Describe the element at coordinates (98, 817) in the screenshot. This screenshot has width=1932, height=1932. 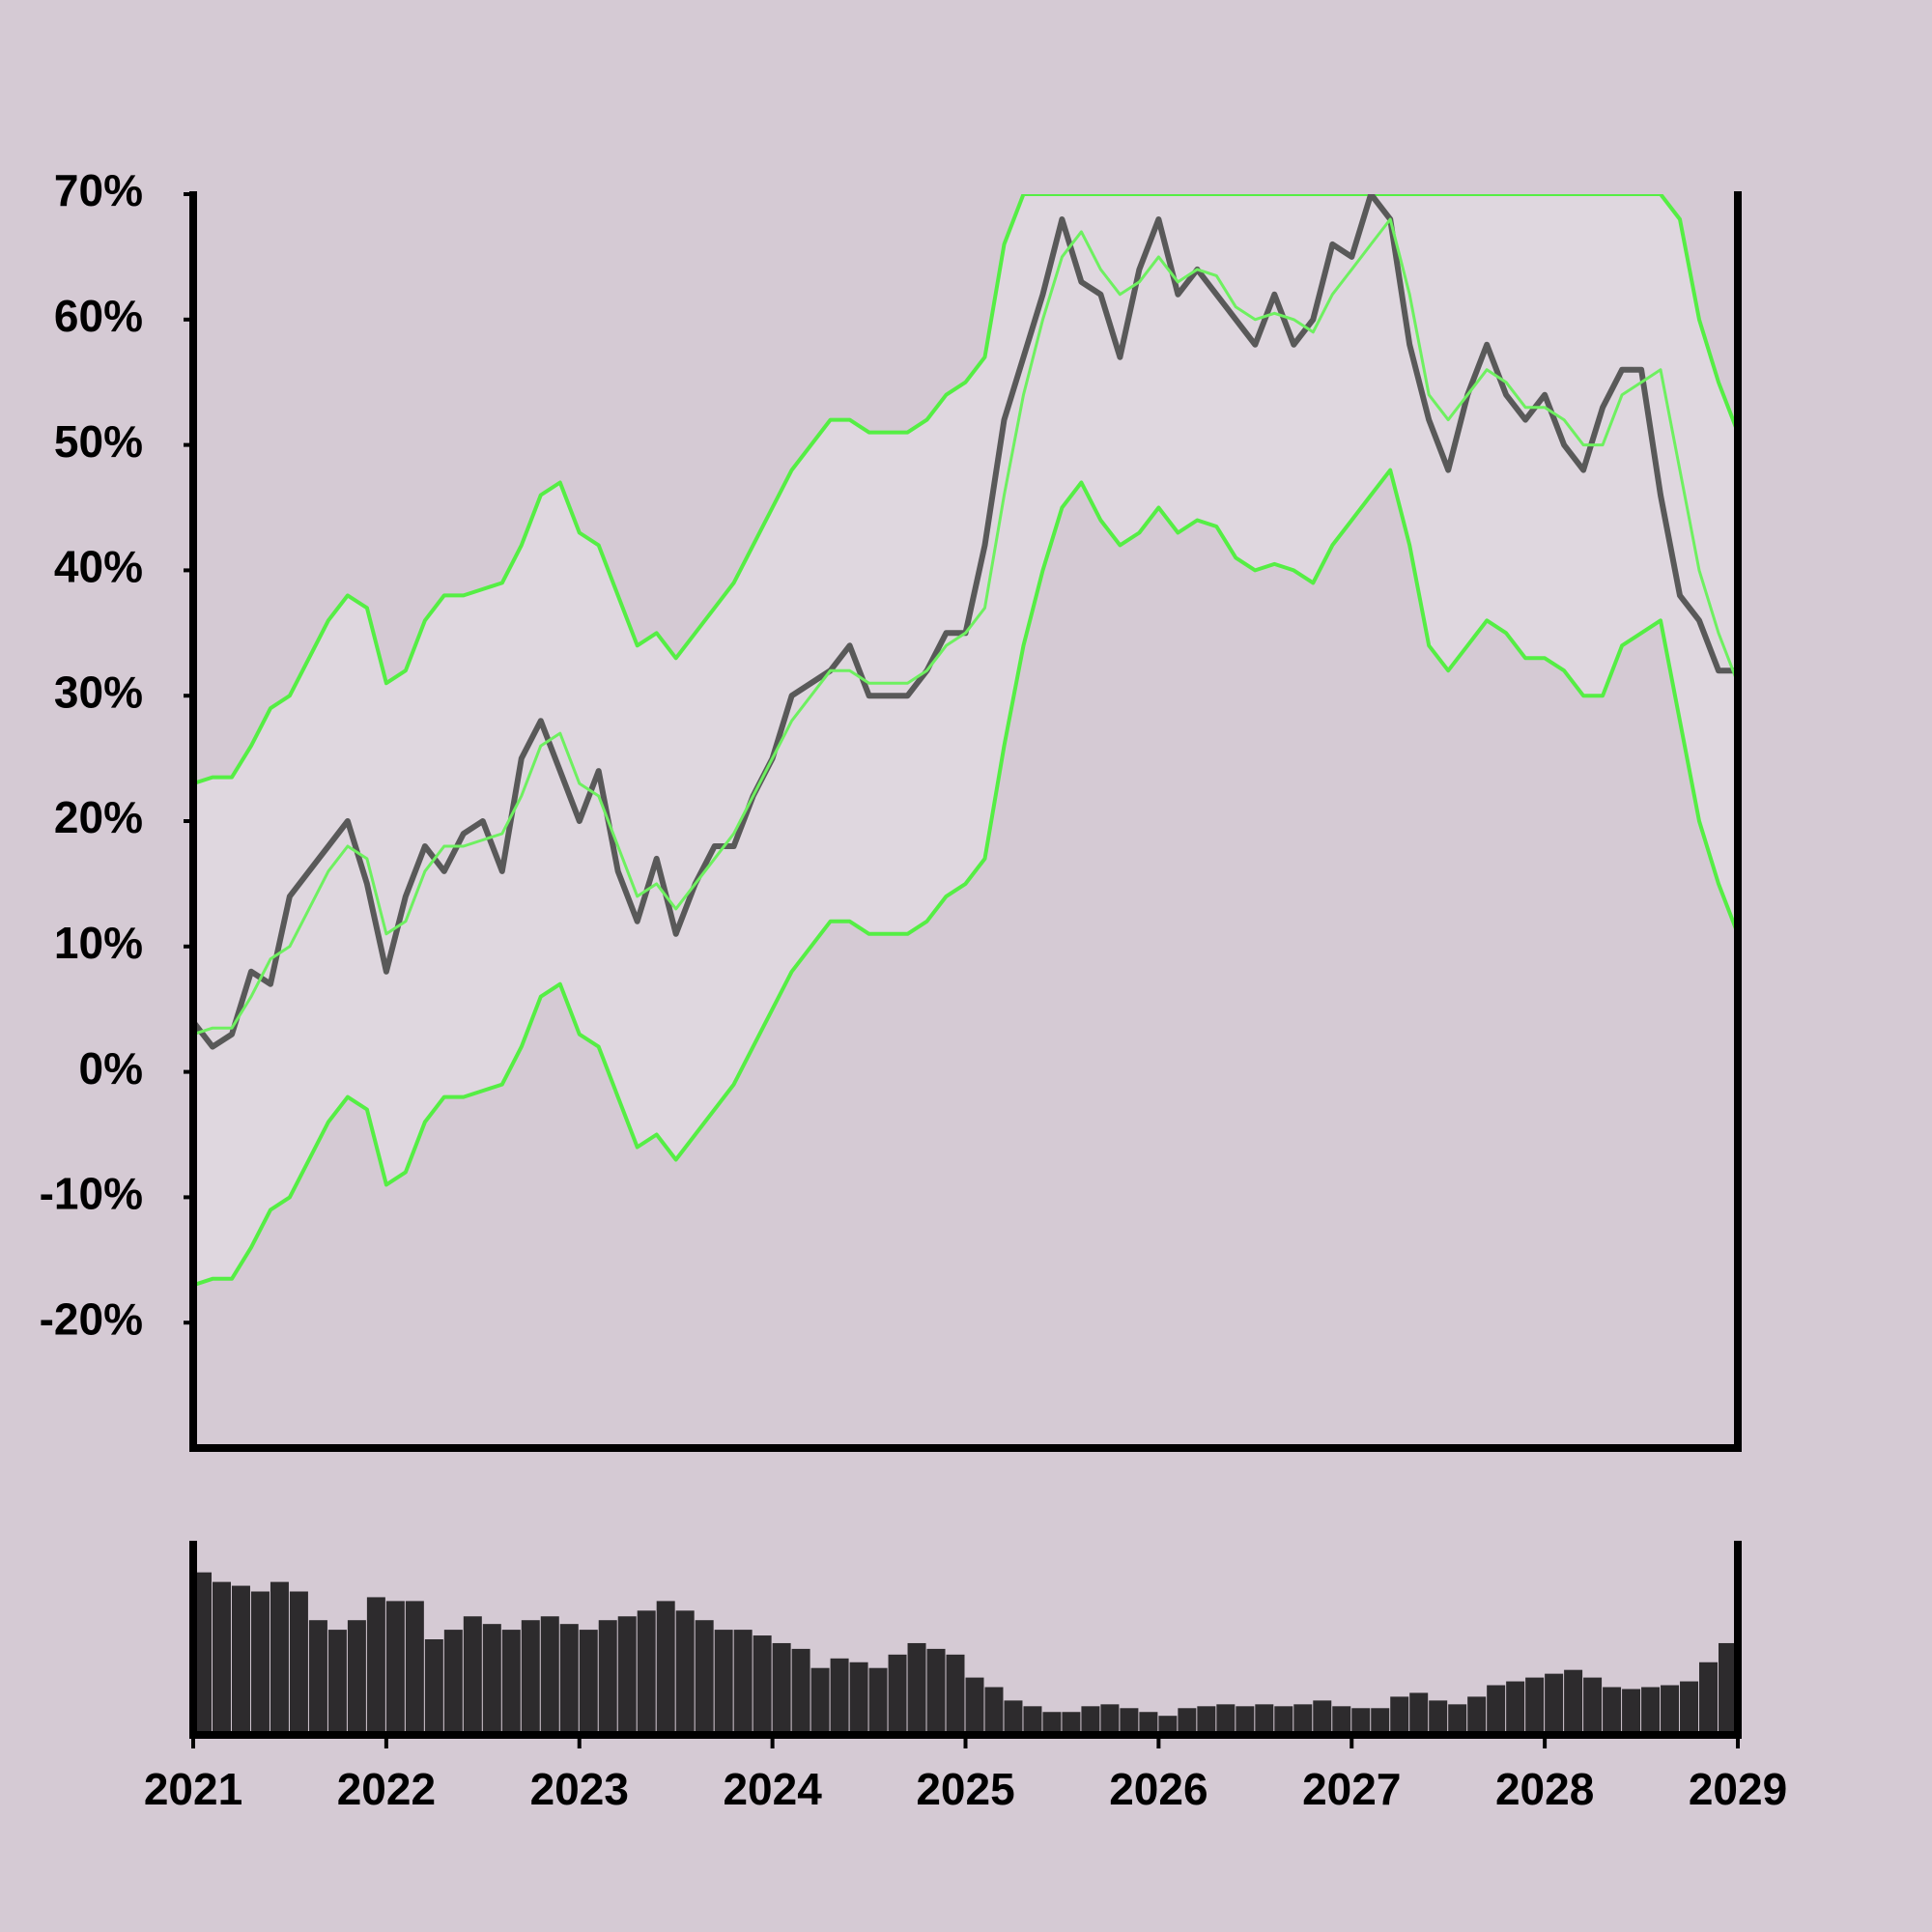
I see `y-tick-label: 20%` at that location.